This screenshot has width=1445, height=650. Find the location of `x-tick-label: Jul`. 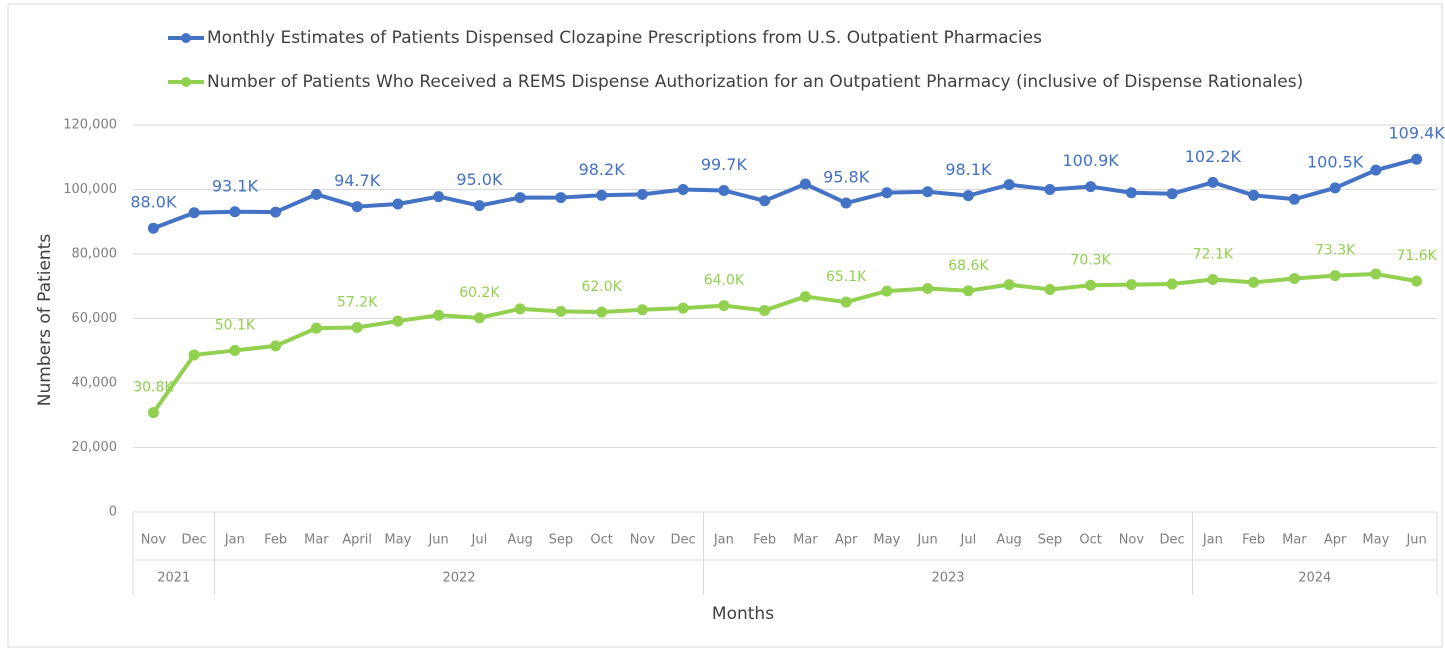

x-tick-label: Jul is located at coordinates (479, 540).